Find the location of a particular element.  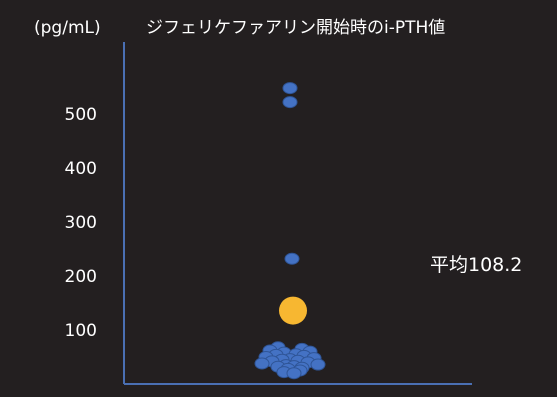

mean-point is located at coordinates (293, 310).